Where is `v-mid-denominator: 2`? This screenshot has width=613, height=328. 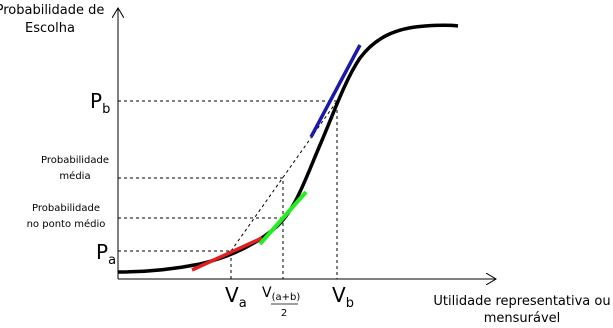 v-mid-denominator: 2 is located at coordinates (284, 313).